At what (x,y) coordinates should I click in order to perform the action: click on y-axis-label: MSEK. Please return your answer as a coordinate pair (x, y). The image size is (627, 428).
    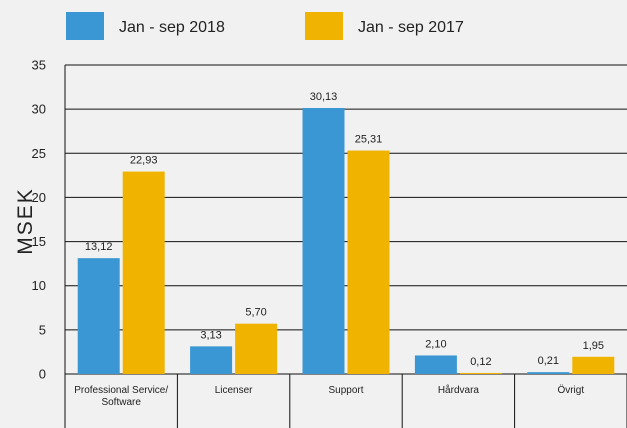
    Looking at the image, I should click on (25, 221).